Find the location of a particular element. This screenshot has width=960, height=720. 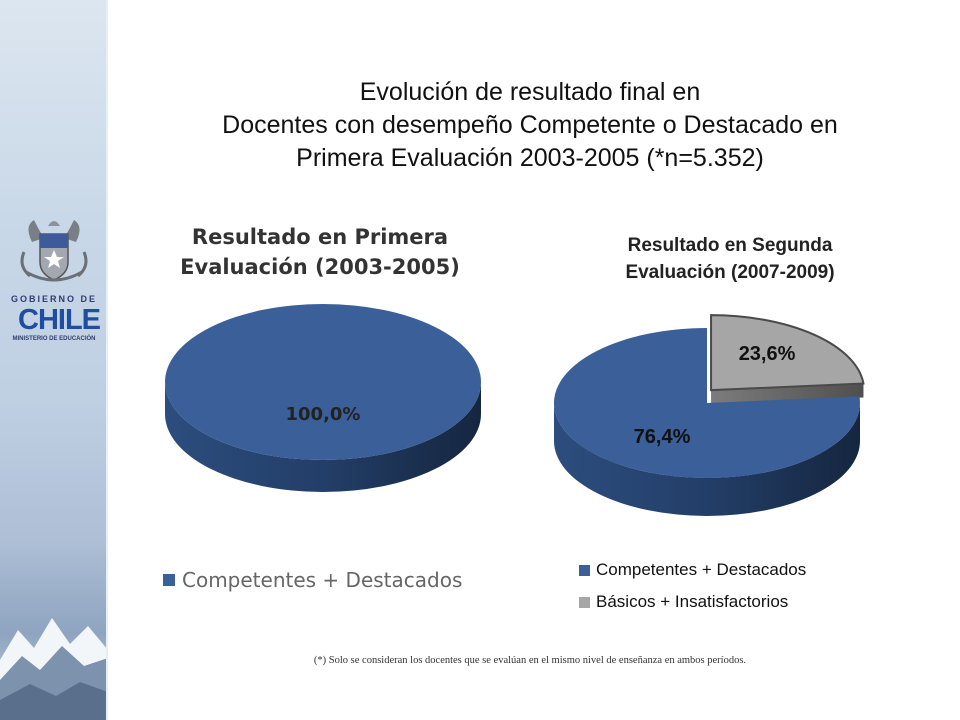

logo-line-3: MINISTERIO DE EDUCACIÓN is located at coordinates (54, 339).